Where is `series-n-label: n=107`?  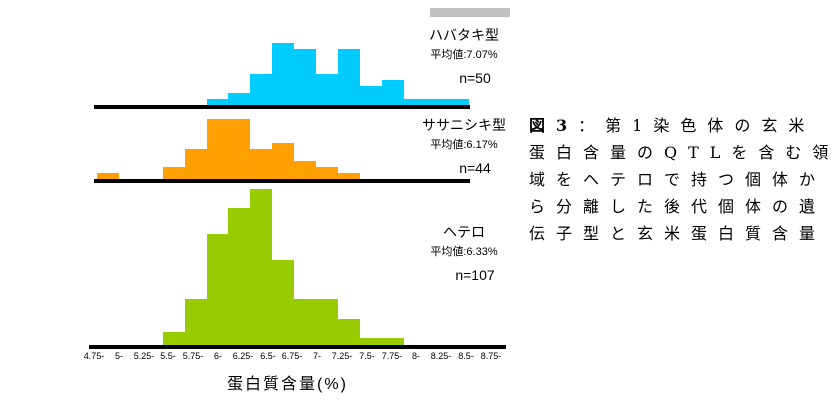 series-n-label: n=107 is located at coordinates (475, 275).